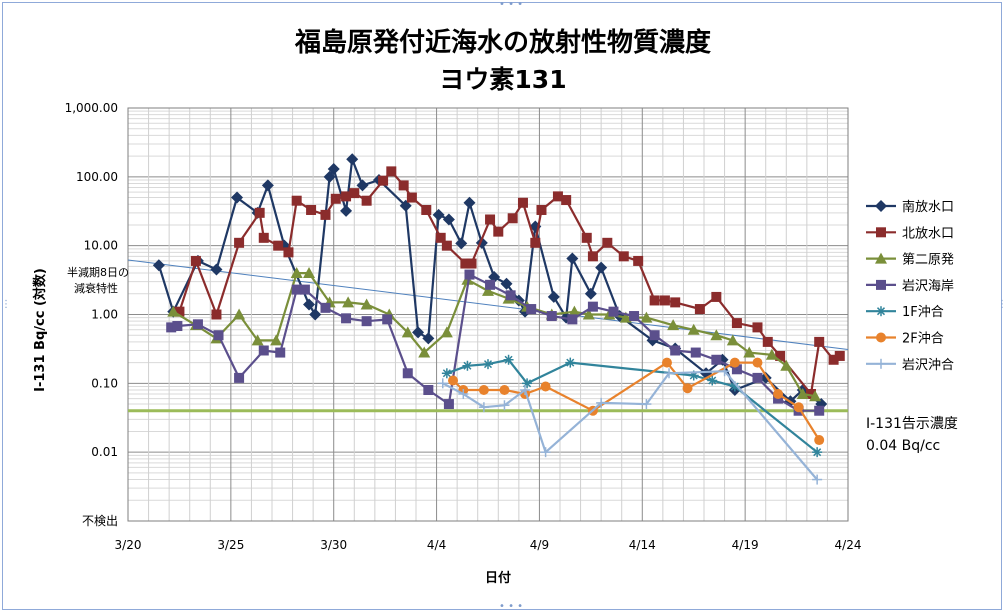 This screenshot has width=1006, height=614. I want to click on half-life-decay-line, so click(488, 305).